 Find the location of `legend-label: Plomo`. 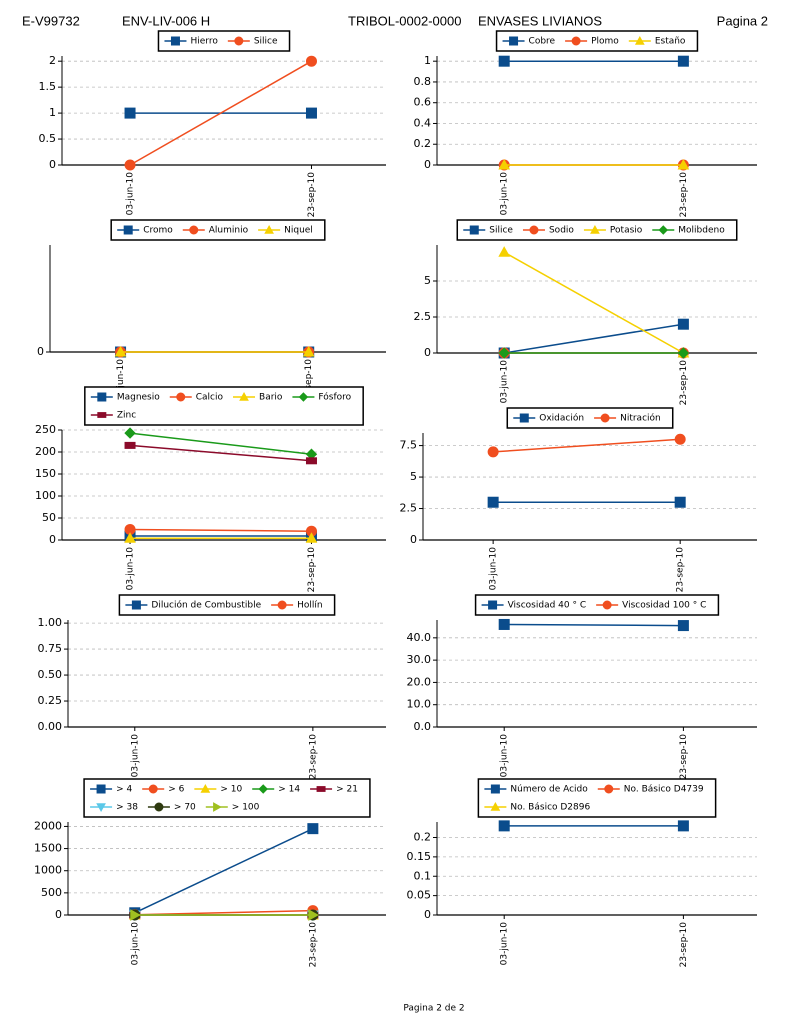

legend-label: Plomo is located at coordinates (605, 42).